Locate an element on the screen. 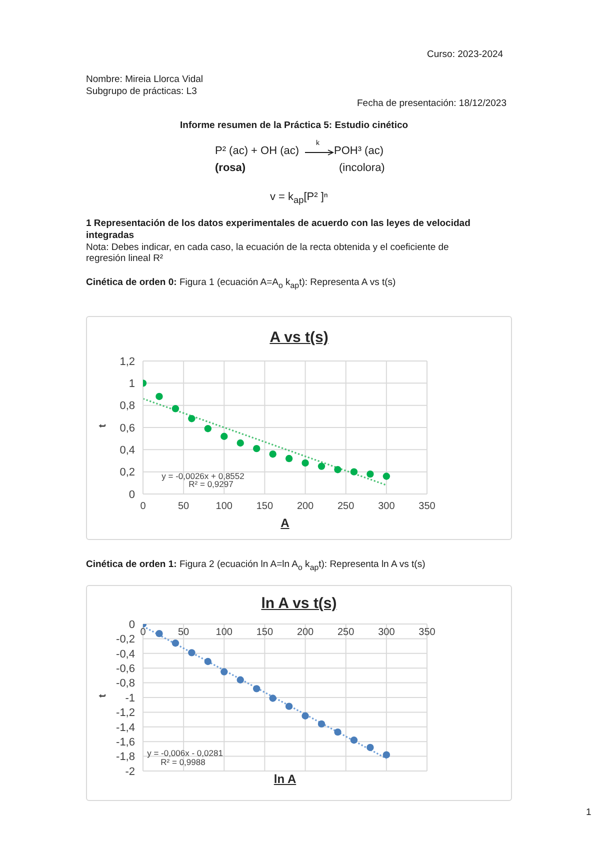  y-tick-label: 1 is located at coordinates (131, 384).